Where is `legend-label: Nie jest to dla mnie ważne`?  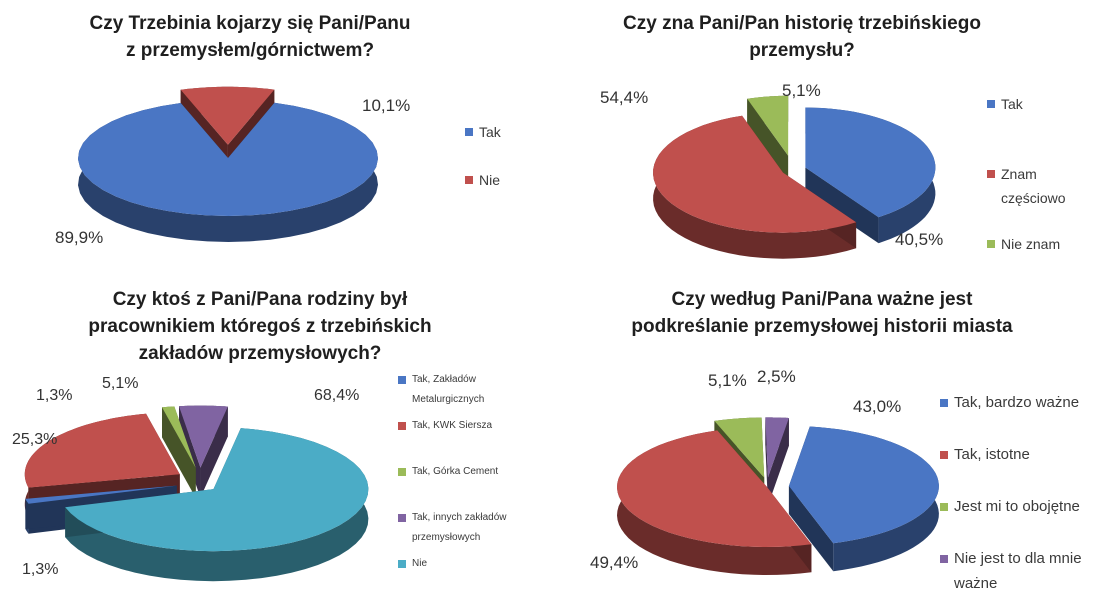 legend-label: Nie jest to dla mnie ważne is located at coordinates (1018, 571).